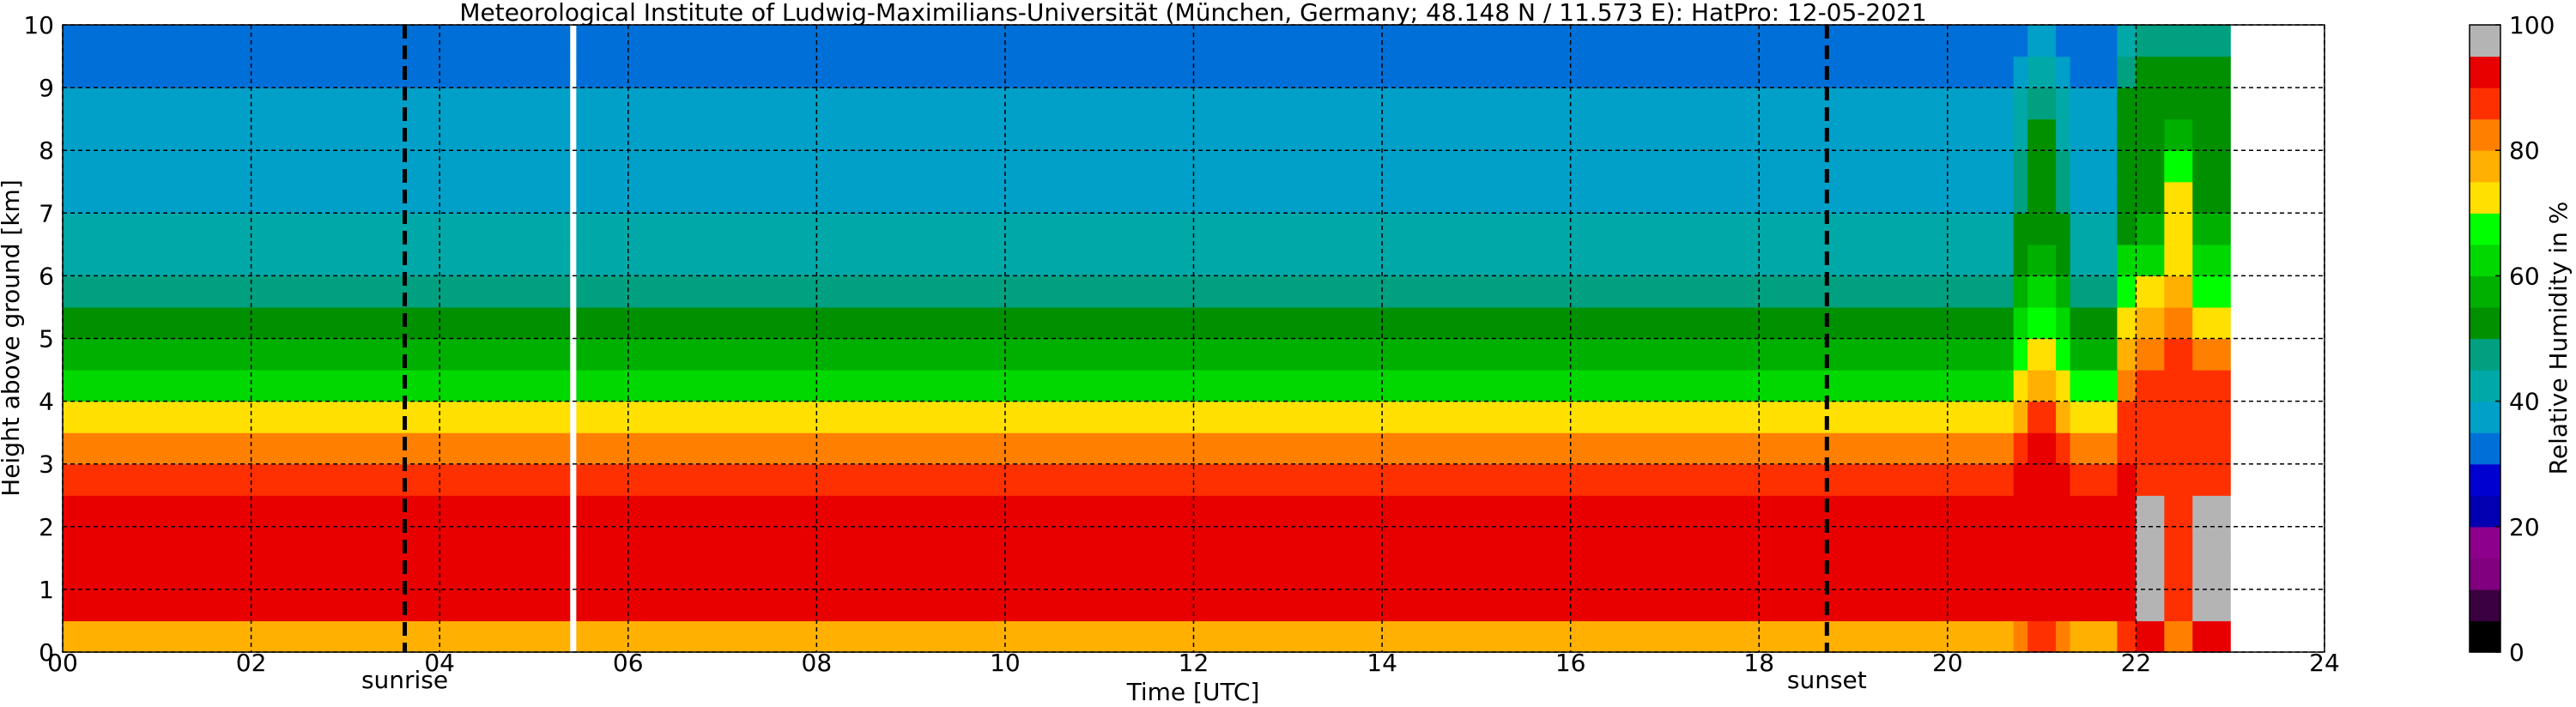  I want to click on x-tick-label: 00, so click(62, 663).